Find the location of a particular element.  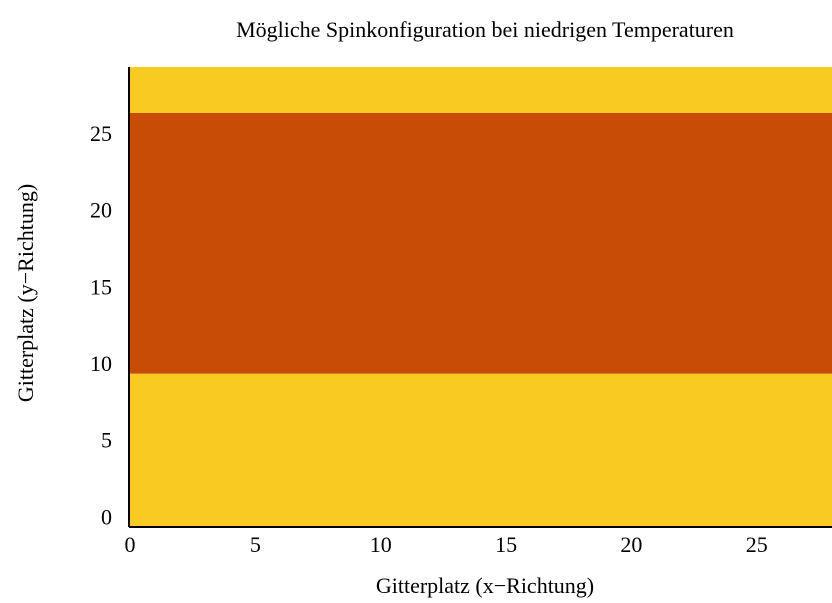

y-tick-label: 10 is located at coordinates (101, 363).